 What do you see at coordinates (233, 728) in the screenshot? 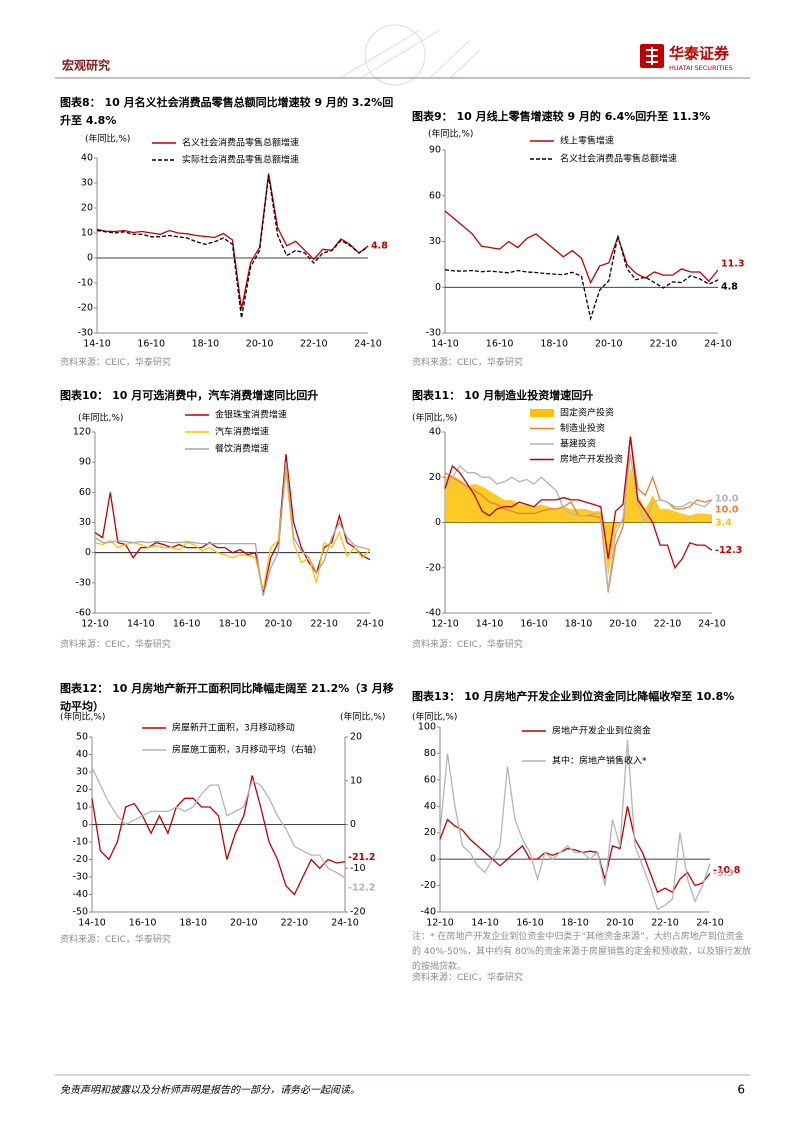
I see `legend-label: 房屋新开工面积，3月移动移动` at bounding box center [233, 728].